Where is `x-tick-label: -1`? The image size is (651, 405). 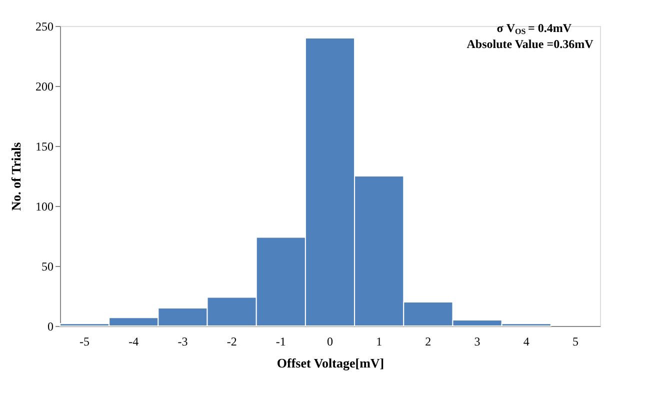 x-tick-label: -1 is located at coordinates (281, 341).